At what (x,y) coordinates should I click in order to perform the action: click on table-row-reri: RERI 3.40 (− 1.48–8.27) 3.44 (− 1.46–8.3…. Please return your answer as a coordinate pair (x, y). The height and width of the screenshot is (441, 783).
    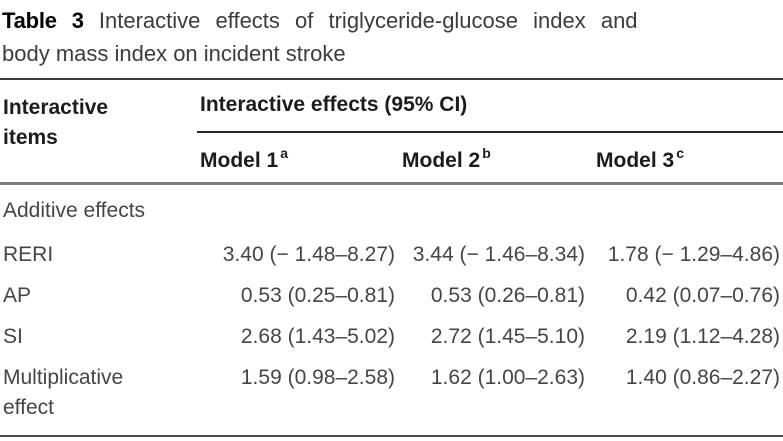
    Looking at the image, I should click on (391, 255).